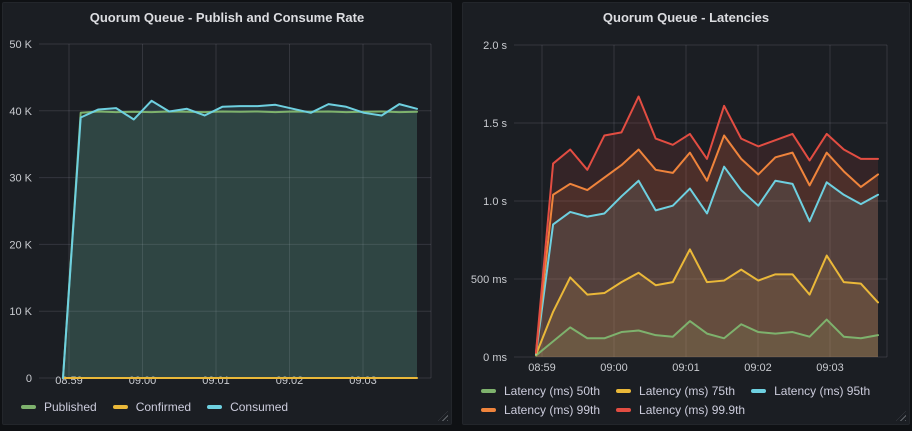 The height and width of the screenshot is (431, 912). I want to click on legend-label: Latency (ms) 99th, so click(552, 410).